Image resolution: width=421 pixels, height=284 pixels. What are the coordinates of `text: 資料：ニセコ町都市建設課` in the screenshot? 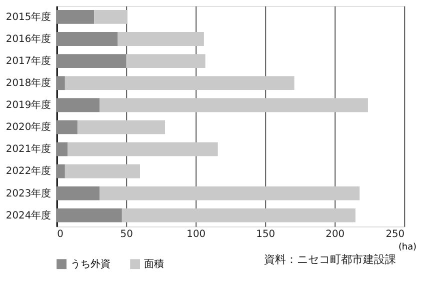 It's located at (330, 259).